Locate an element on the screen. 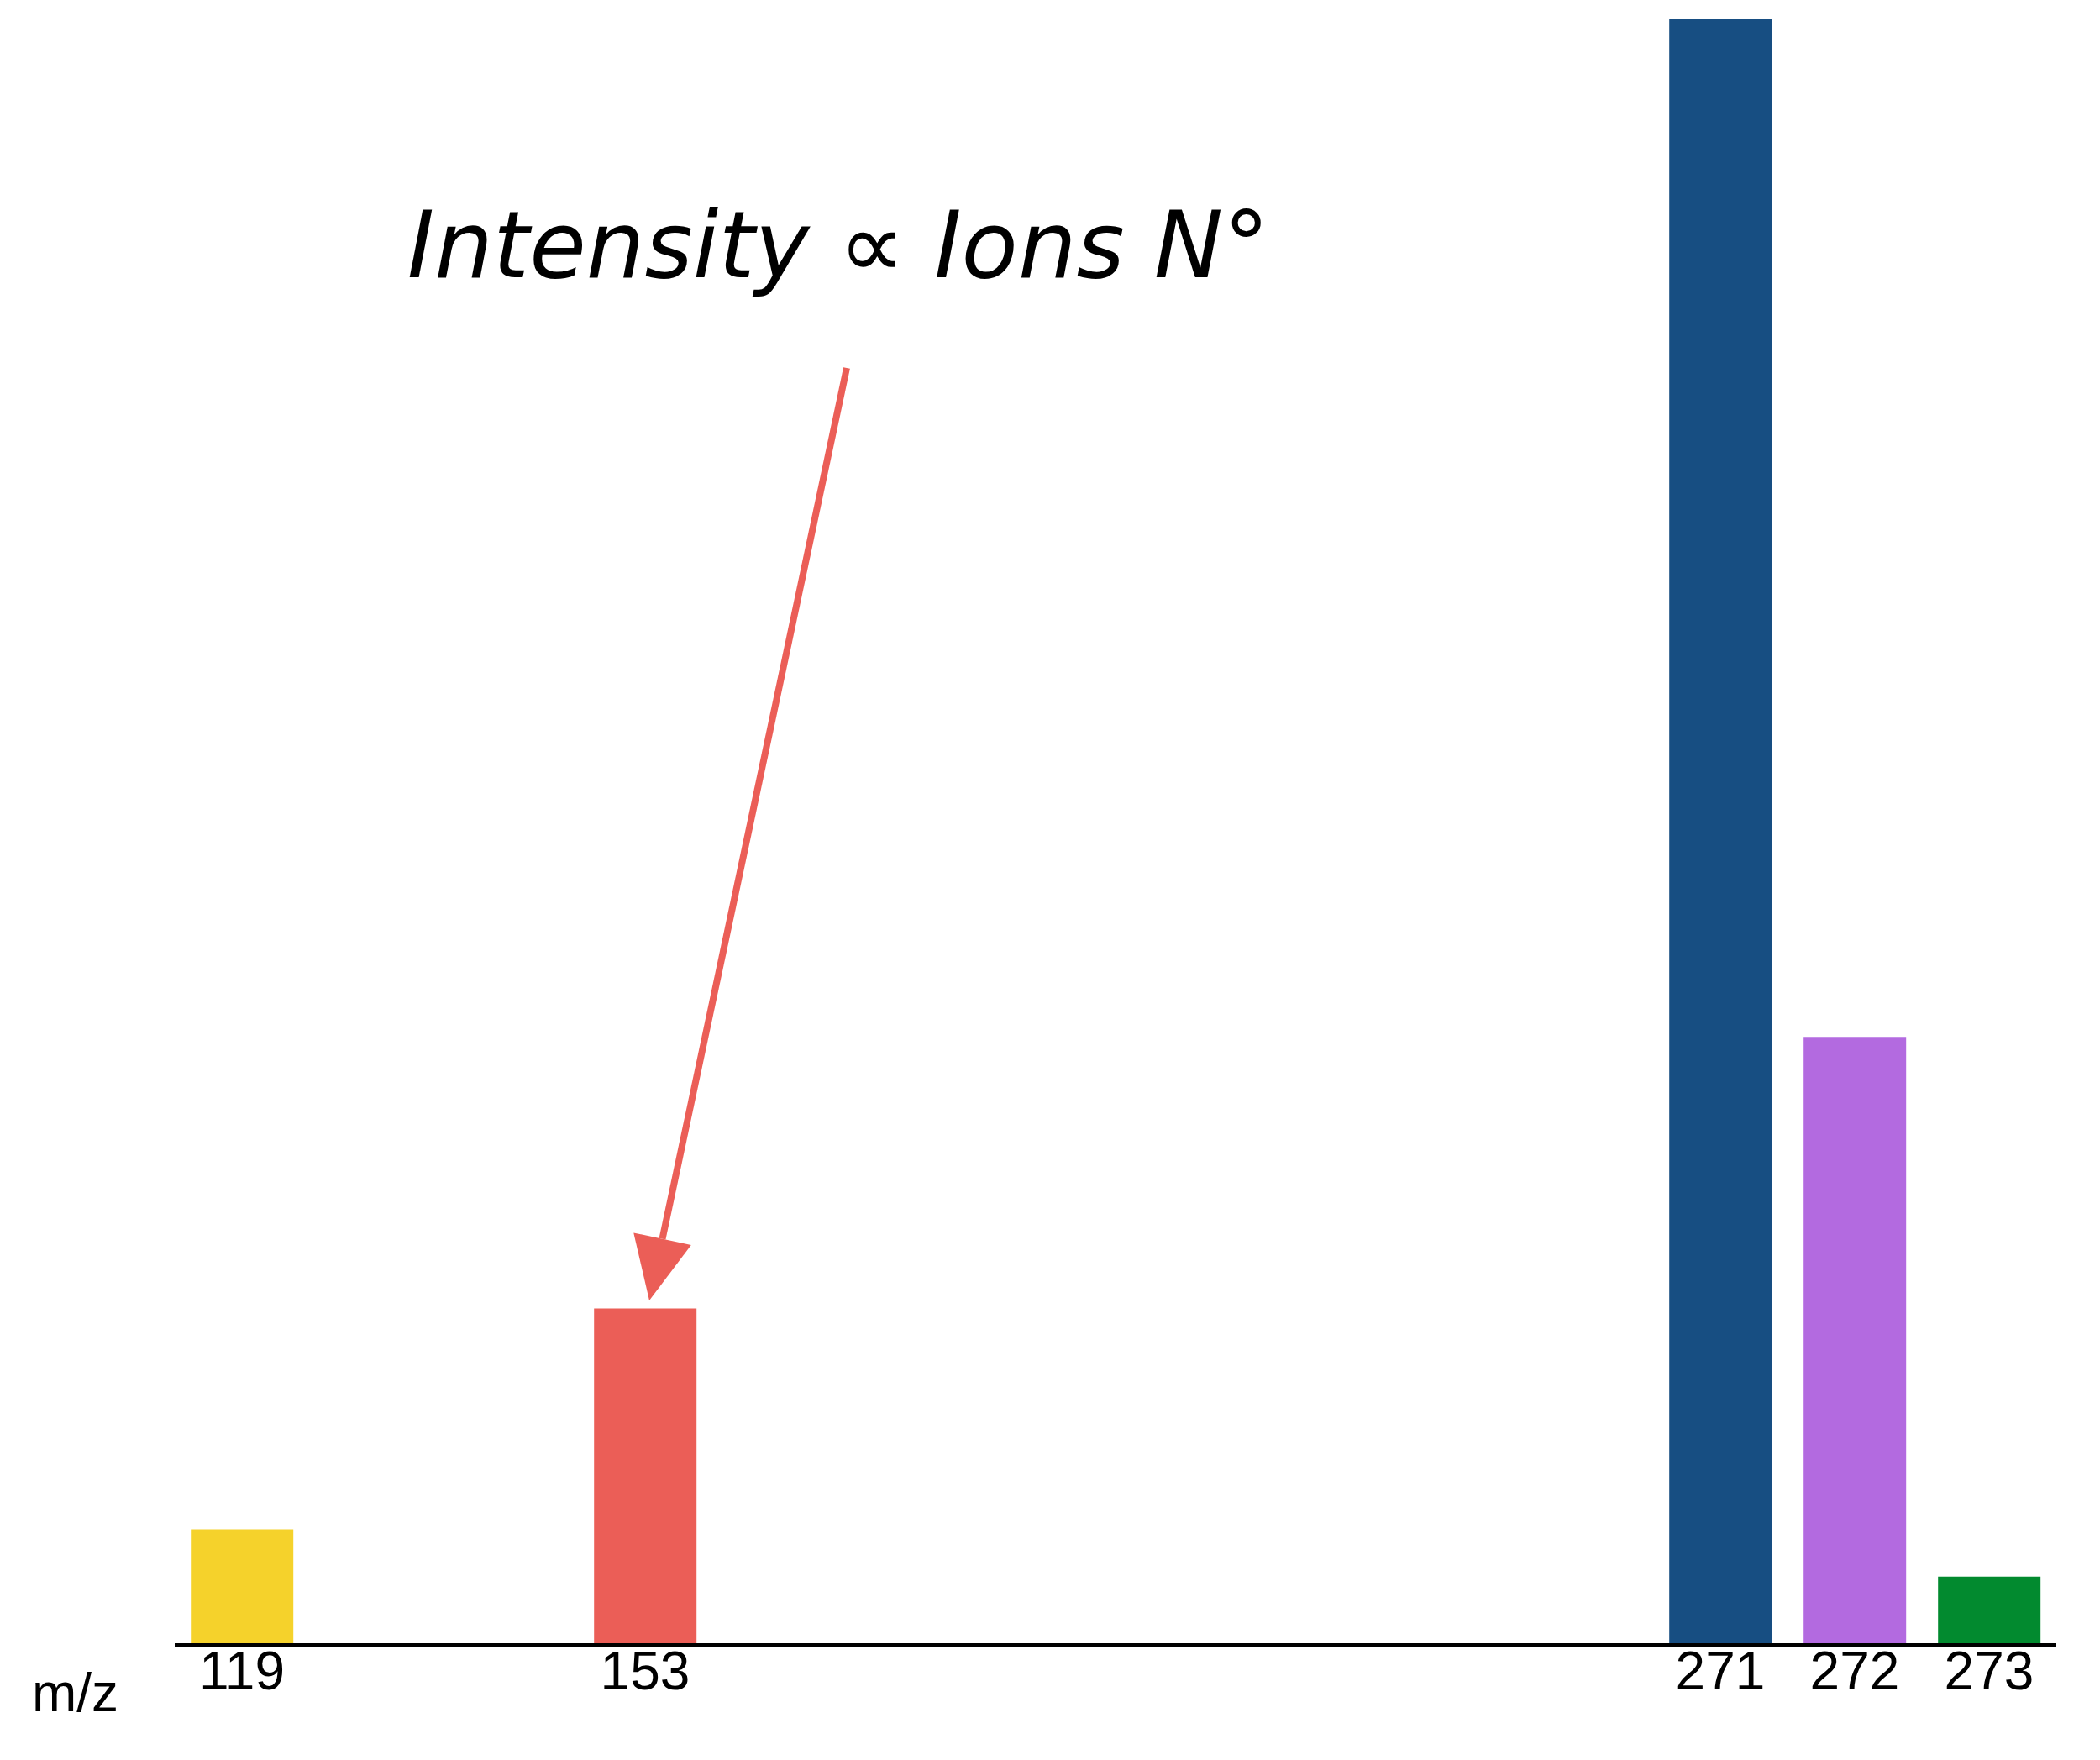 Image resolution: width=2100 pixels, height=1760 pixels. x-tick-label: 271 is located at coordinates (1720, 1672).